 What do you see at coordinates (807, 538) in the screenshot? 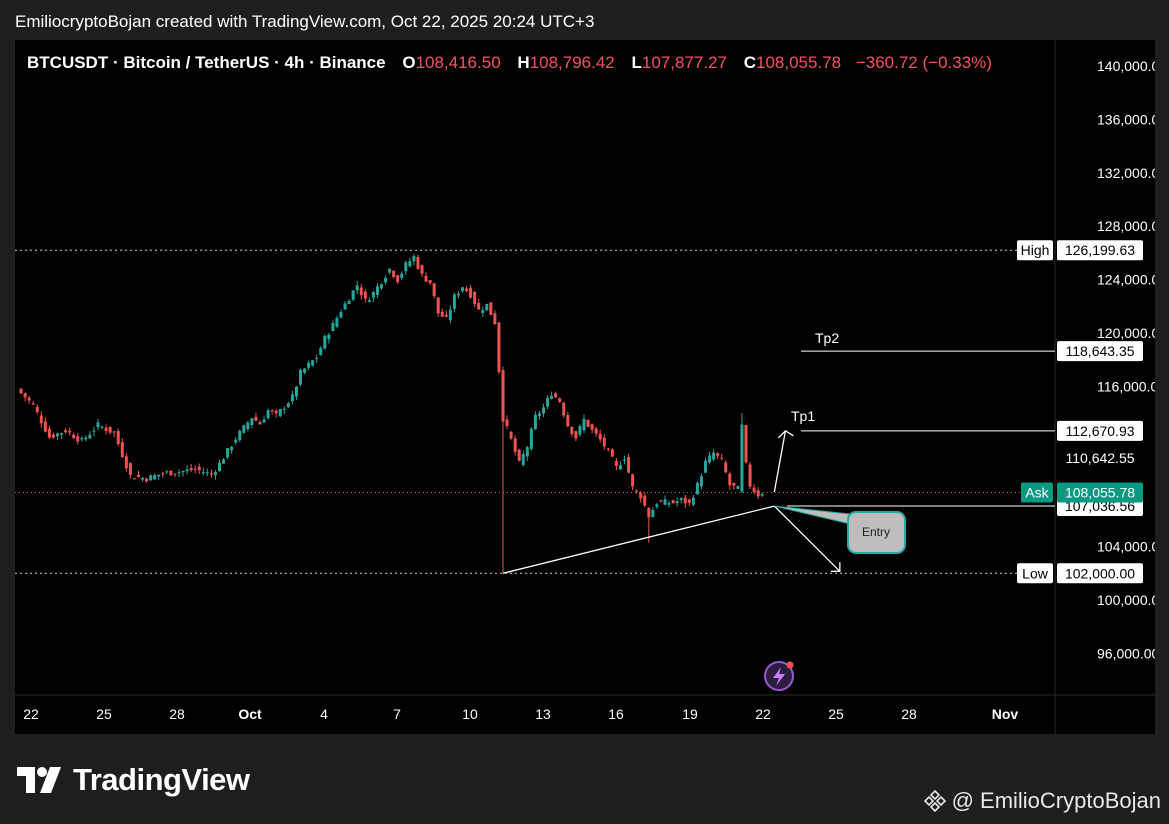
I see `down-arrow` at bounding box center [807, 538].